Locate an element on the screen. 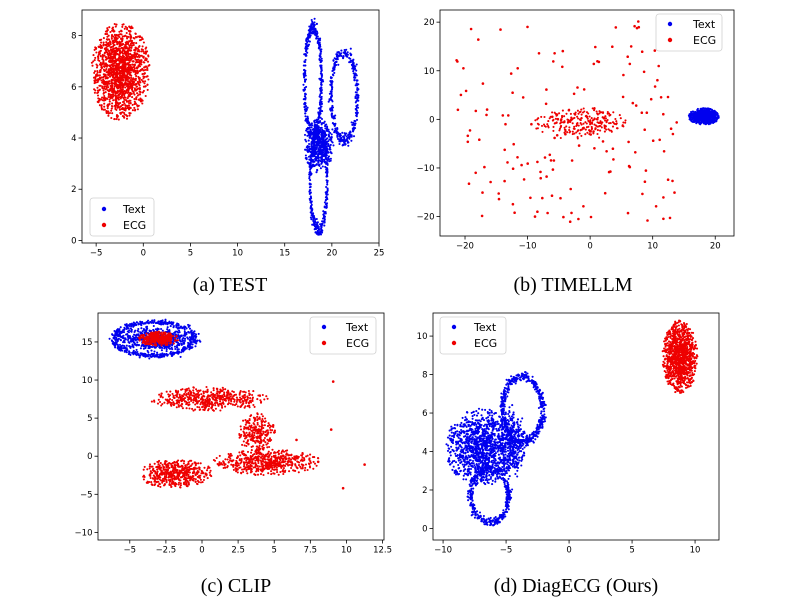 This screenshot has height=600, width=800. panel-a-y-tick-label: 6 is located at coordinates (73, 88).